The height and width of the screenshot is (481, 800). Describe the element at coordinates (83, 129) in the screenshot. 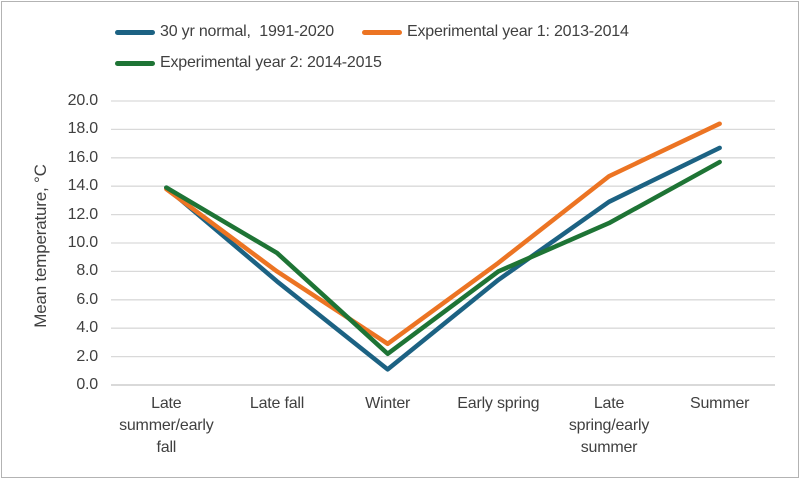

I see `y-tick-label-18.0: 18.0` at that location.